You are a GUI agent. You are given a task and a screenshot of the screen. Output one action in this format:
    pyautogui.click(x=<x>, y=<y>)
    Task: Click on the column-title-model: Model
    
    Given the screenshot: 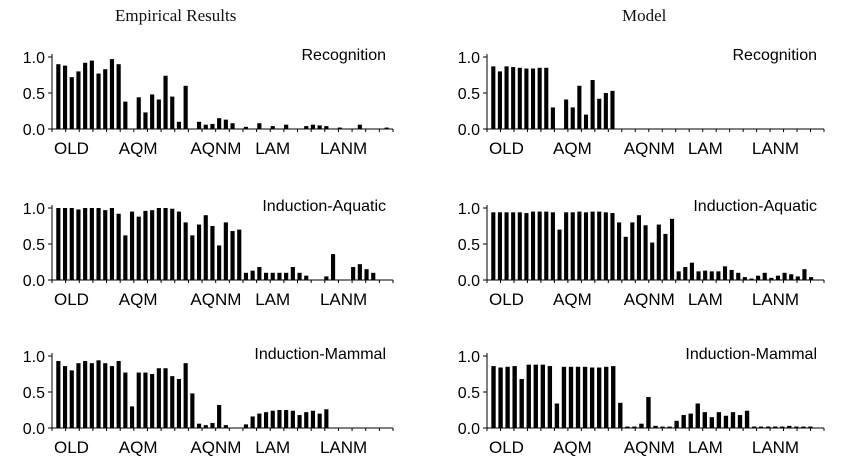 What is the action you would take?
    pyautogui.click(x=644, y=15)
    